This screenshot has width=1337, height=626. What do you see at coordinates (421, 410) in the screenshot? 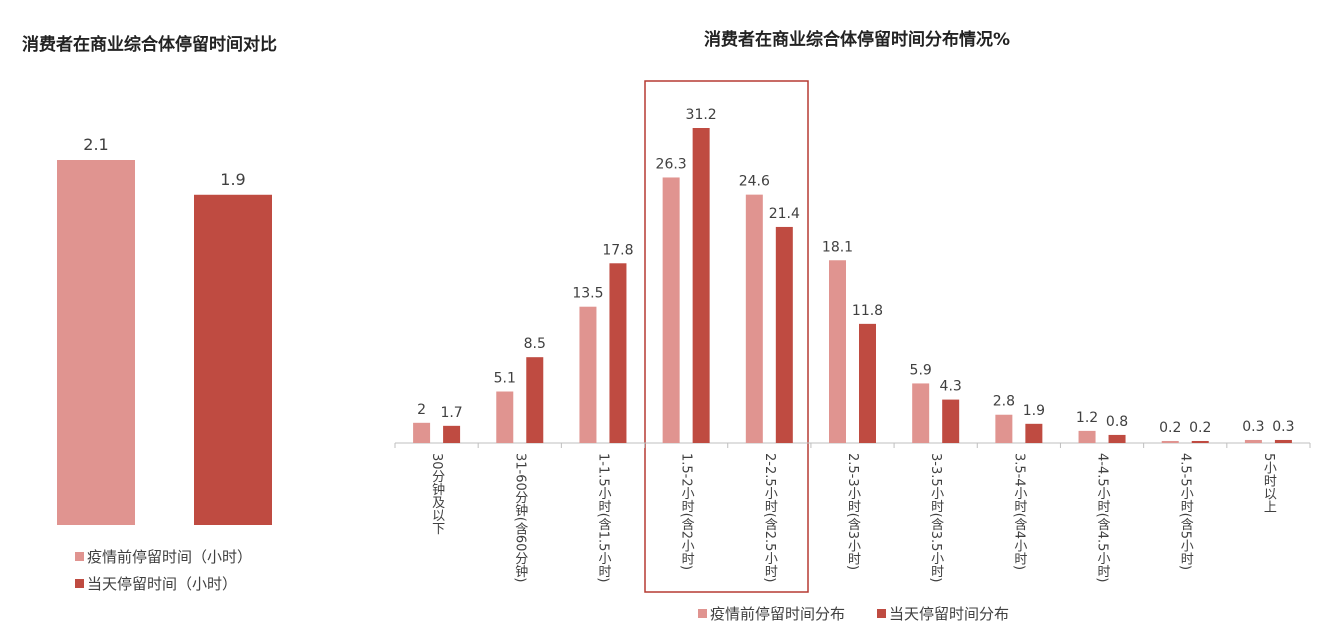
I see `value-label: 2` at bounding box center [421, 410].